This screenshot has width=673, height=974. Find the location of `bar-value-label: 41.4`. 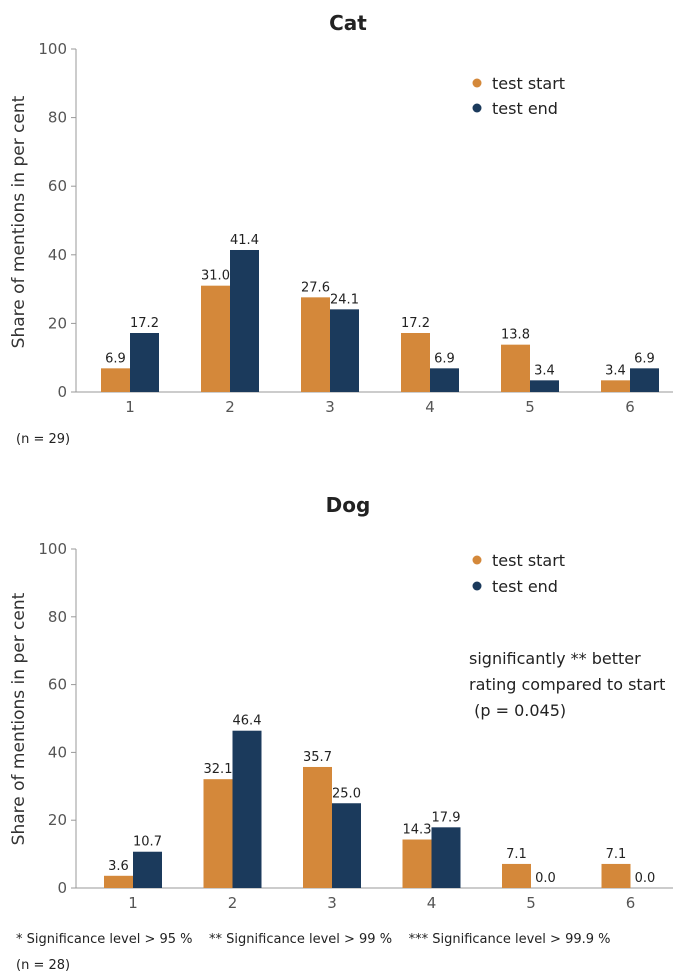

bar-value-label: 41.4 is located at coordinates (244, 240).